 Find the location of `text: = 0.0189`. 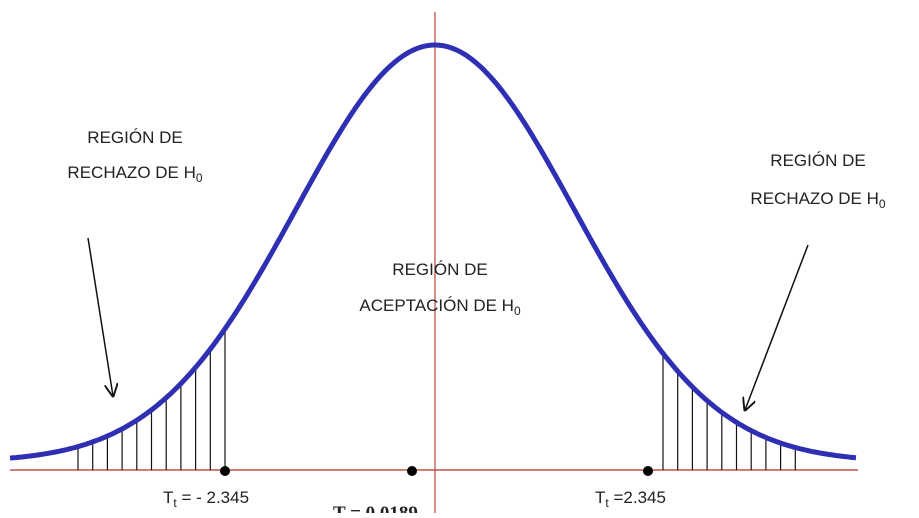

text: = 0.0189 is located at coordinates (381, 508).